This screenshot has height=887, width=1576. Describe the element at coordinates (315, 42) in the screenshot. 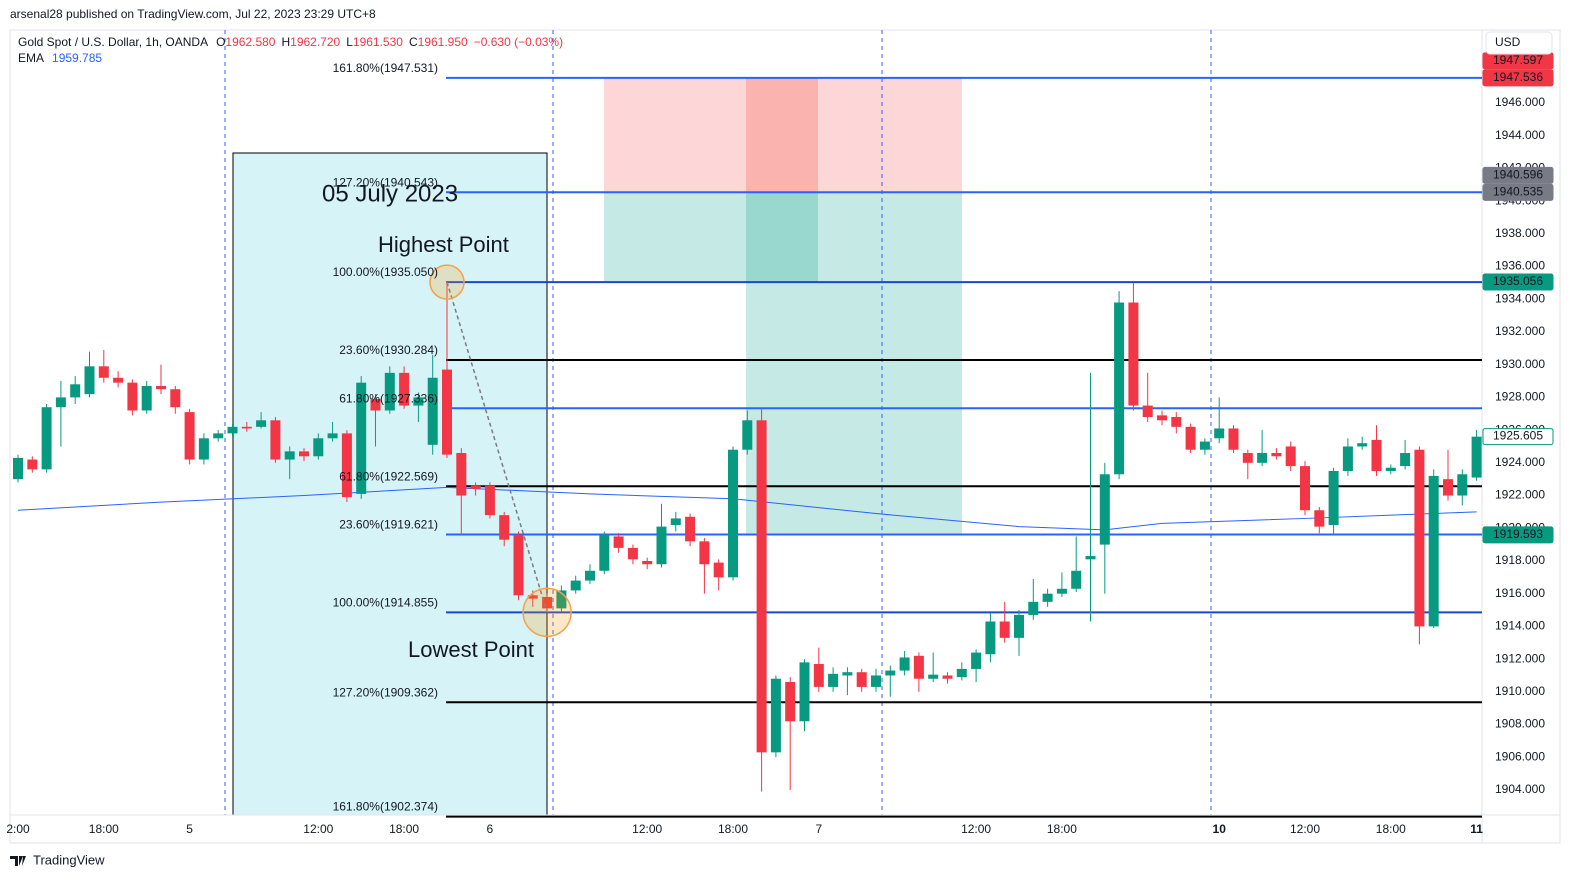

I see `ohlc-value: 1962.720` at that location.